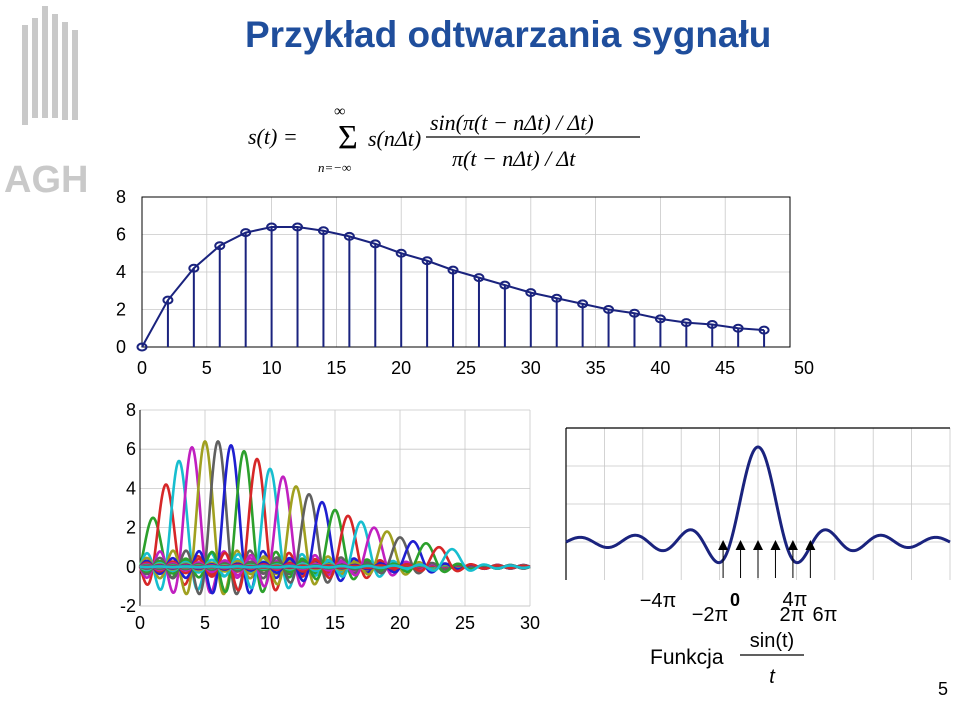 The width and height of the screenshot is (960, 701). What do you see at coordinates (943, 689) in the screenshot?
I see `page-number: 5` at bounding box center [943, 689].